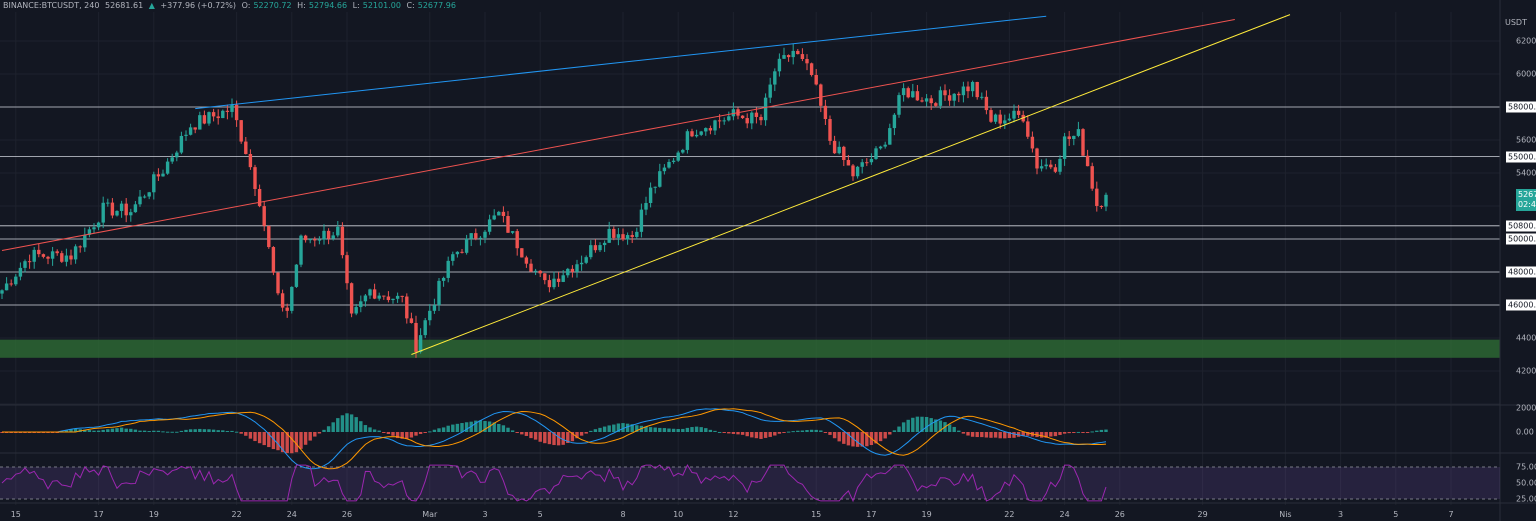 The height and width of the screenshot is (521, 1536). What do you see at coordinates (15, 514) in the screenshot?
I see `time-tick: 15` at bounding box center [15, 514].